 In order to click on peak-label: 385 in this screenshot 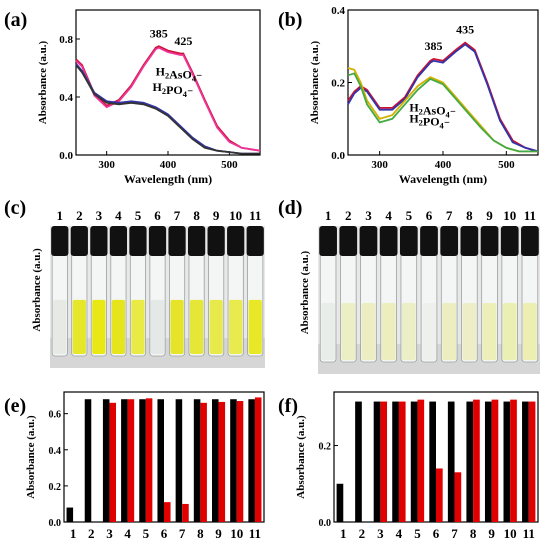, I will do `click(434, 46)`.